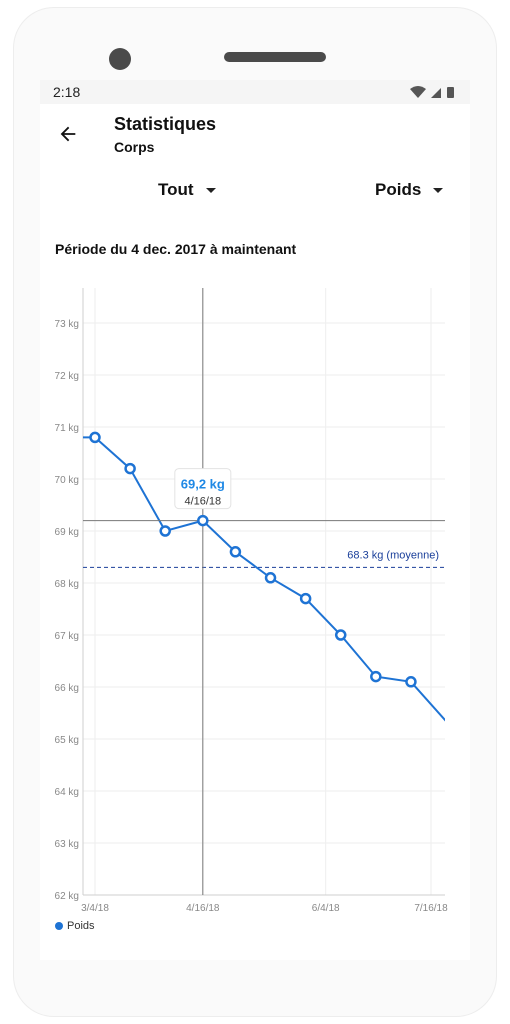  I want to click on x-tick-label: 4/16/18, so click(203, 908).